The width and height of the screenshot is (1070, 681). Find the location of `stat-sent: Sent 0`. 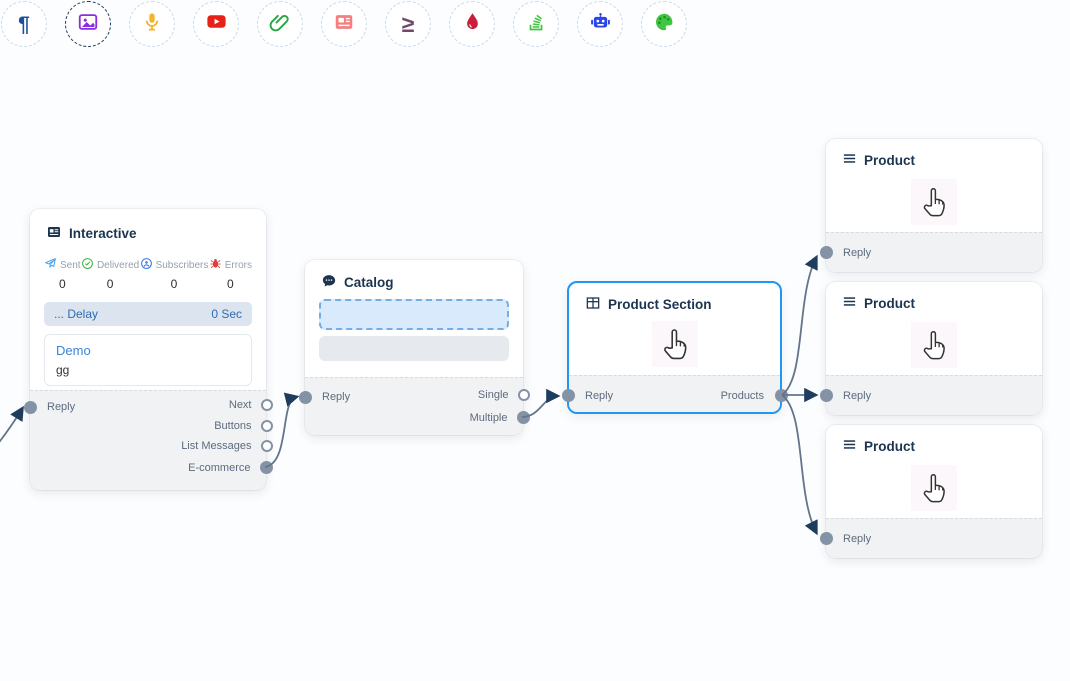

stat-sent: Sent 0 is located at coordinates (62, 274).